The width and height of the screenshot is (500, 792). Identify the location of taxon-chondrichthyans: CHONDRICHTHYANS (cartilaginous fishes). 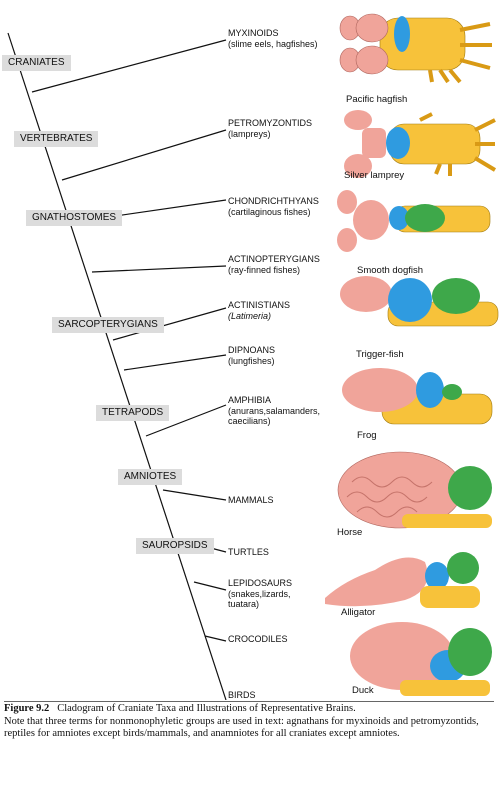
(273, 206).